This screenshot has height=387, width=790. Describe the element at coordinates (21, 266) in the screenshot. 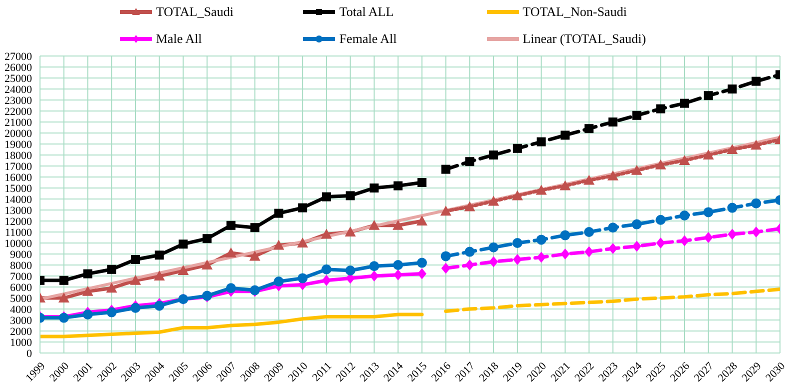

I see `y-tick-label: 8000` at that location.